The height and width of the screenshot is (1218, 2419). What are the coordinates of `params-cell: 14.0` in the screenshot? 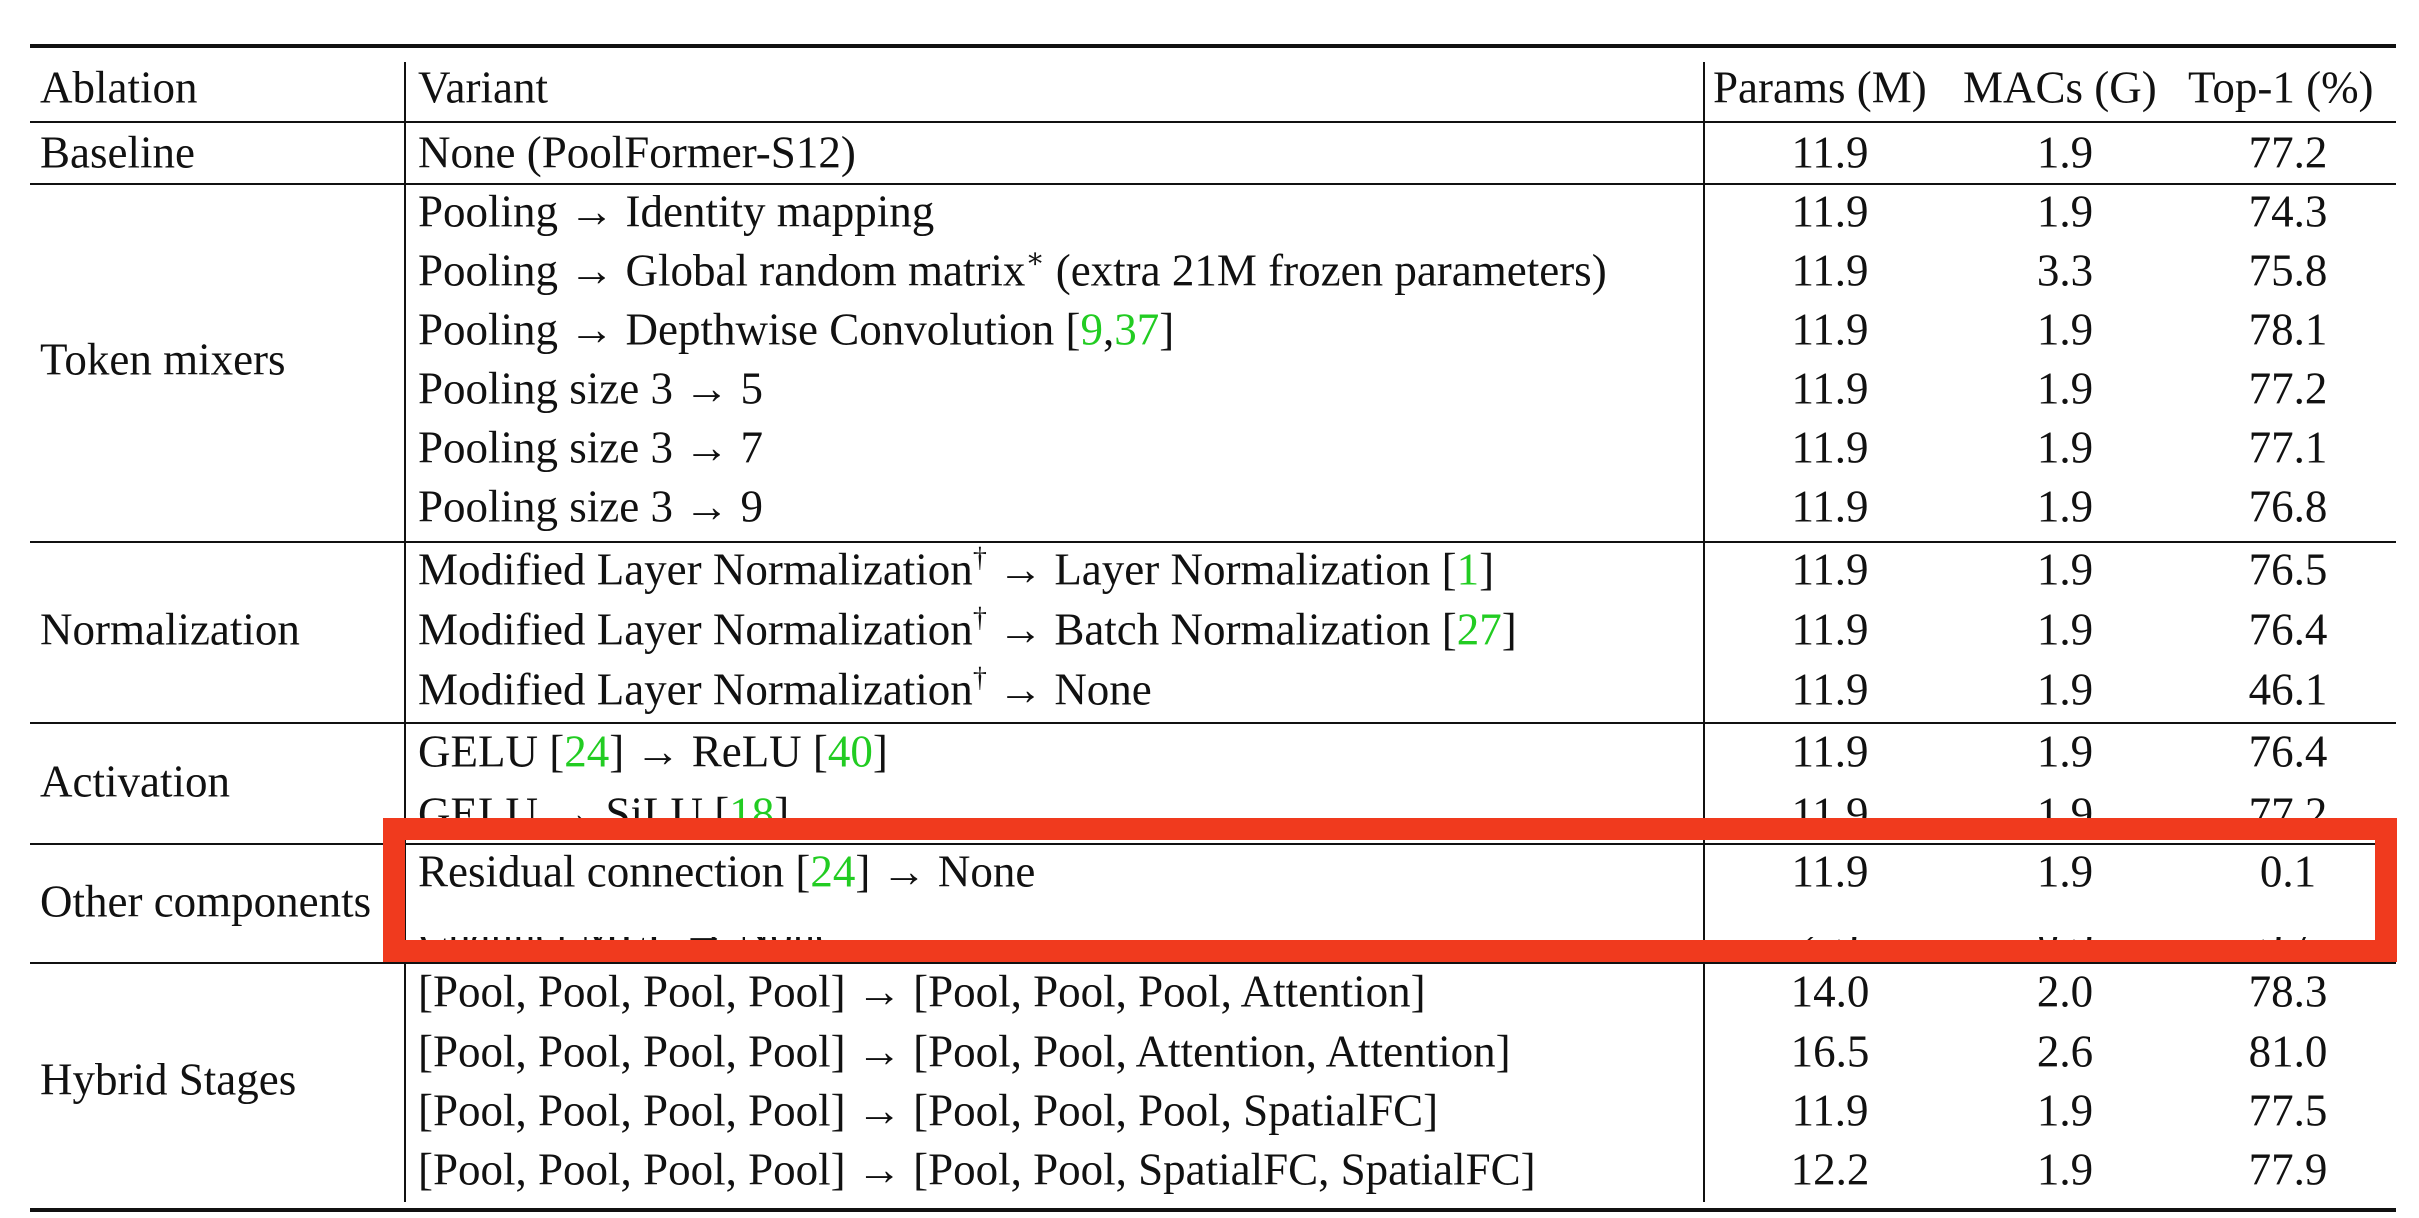 It's located at (1830, 991).